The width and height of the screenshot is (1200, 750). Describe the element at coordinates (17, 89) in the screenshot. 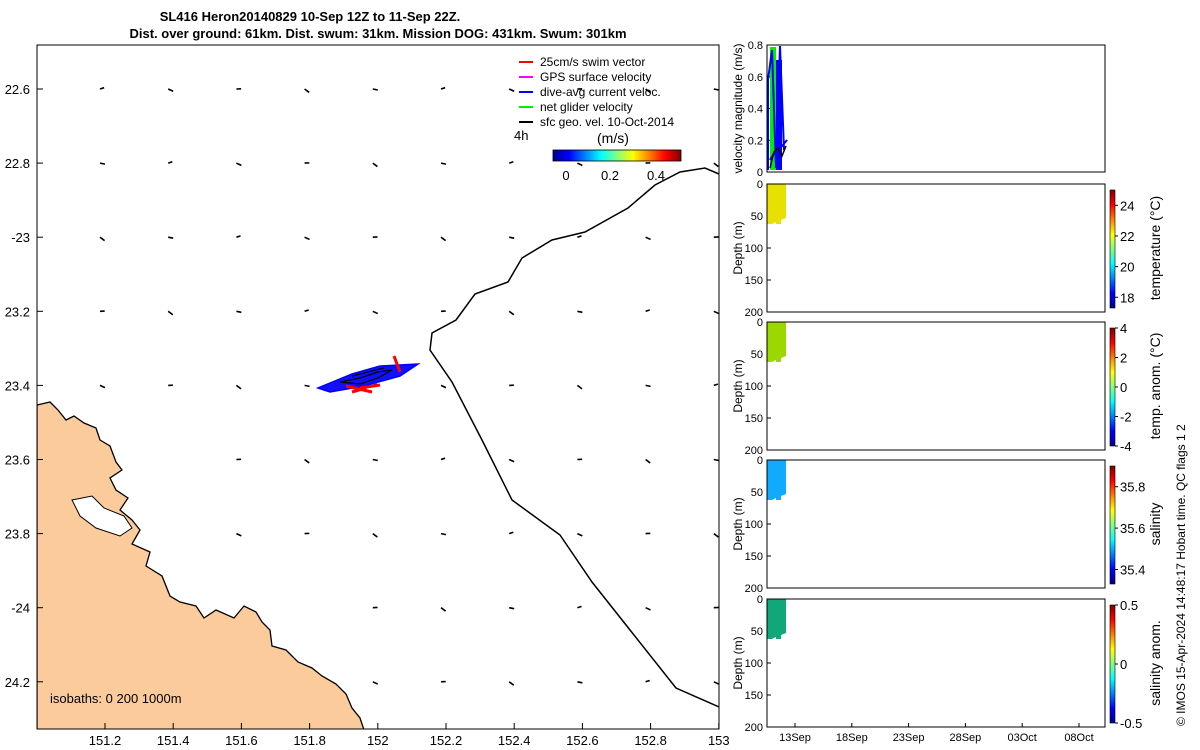

I see `lat-tick-label: 22.6` at that location.